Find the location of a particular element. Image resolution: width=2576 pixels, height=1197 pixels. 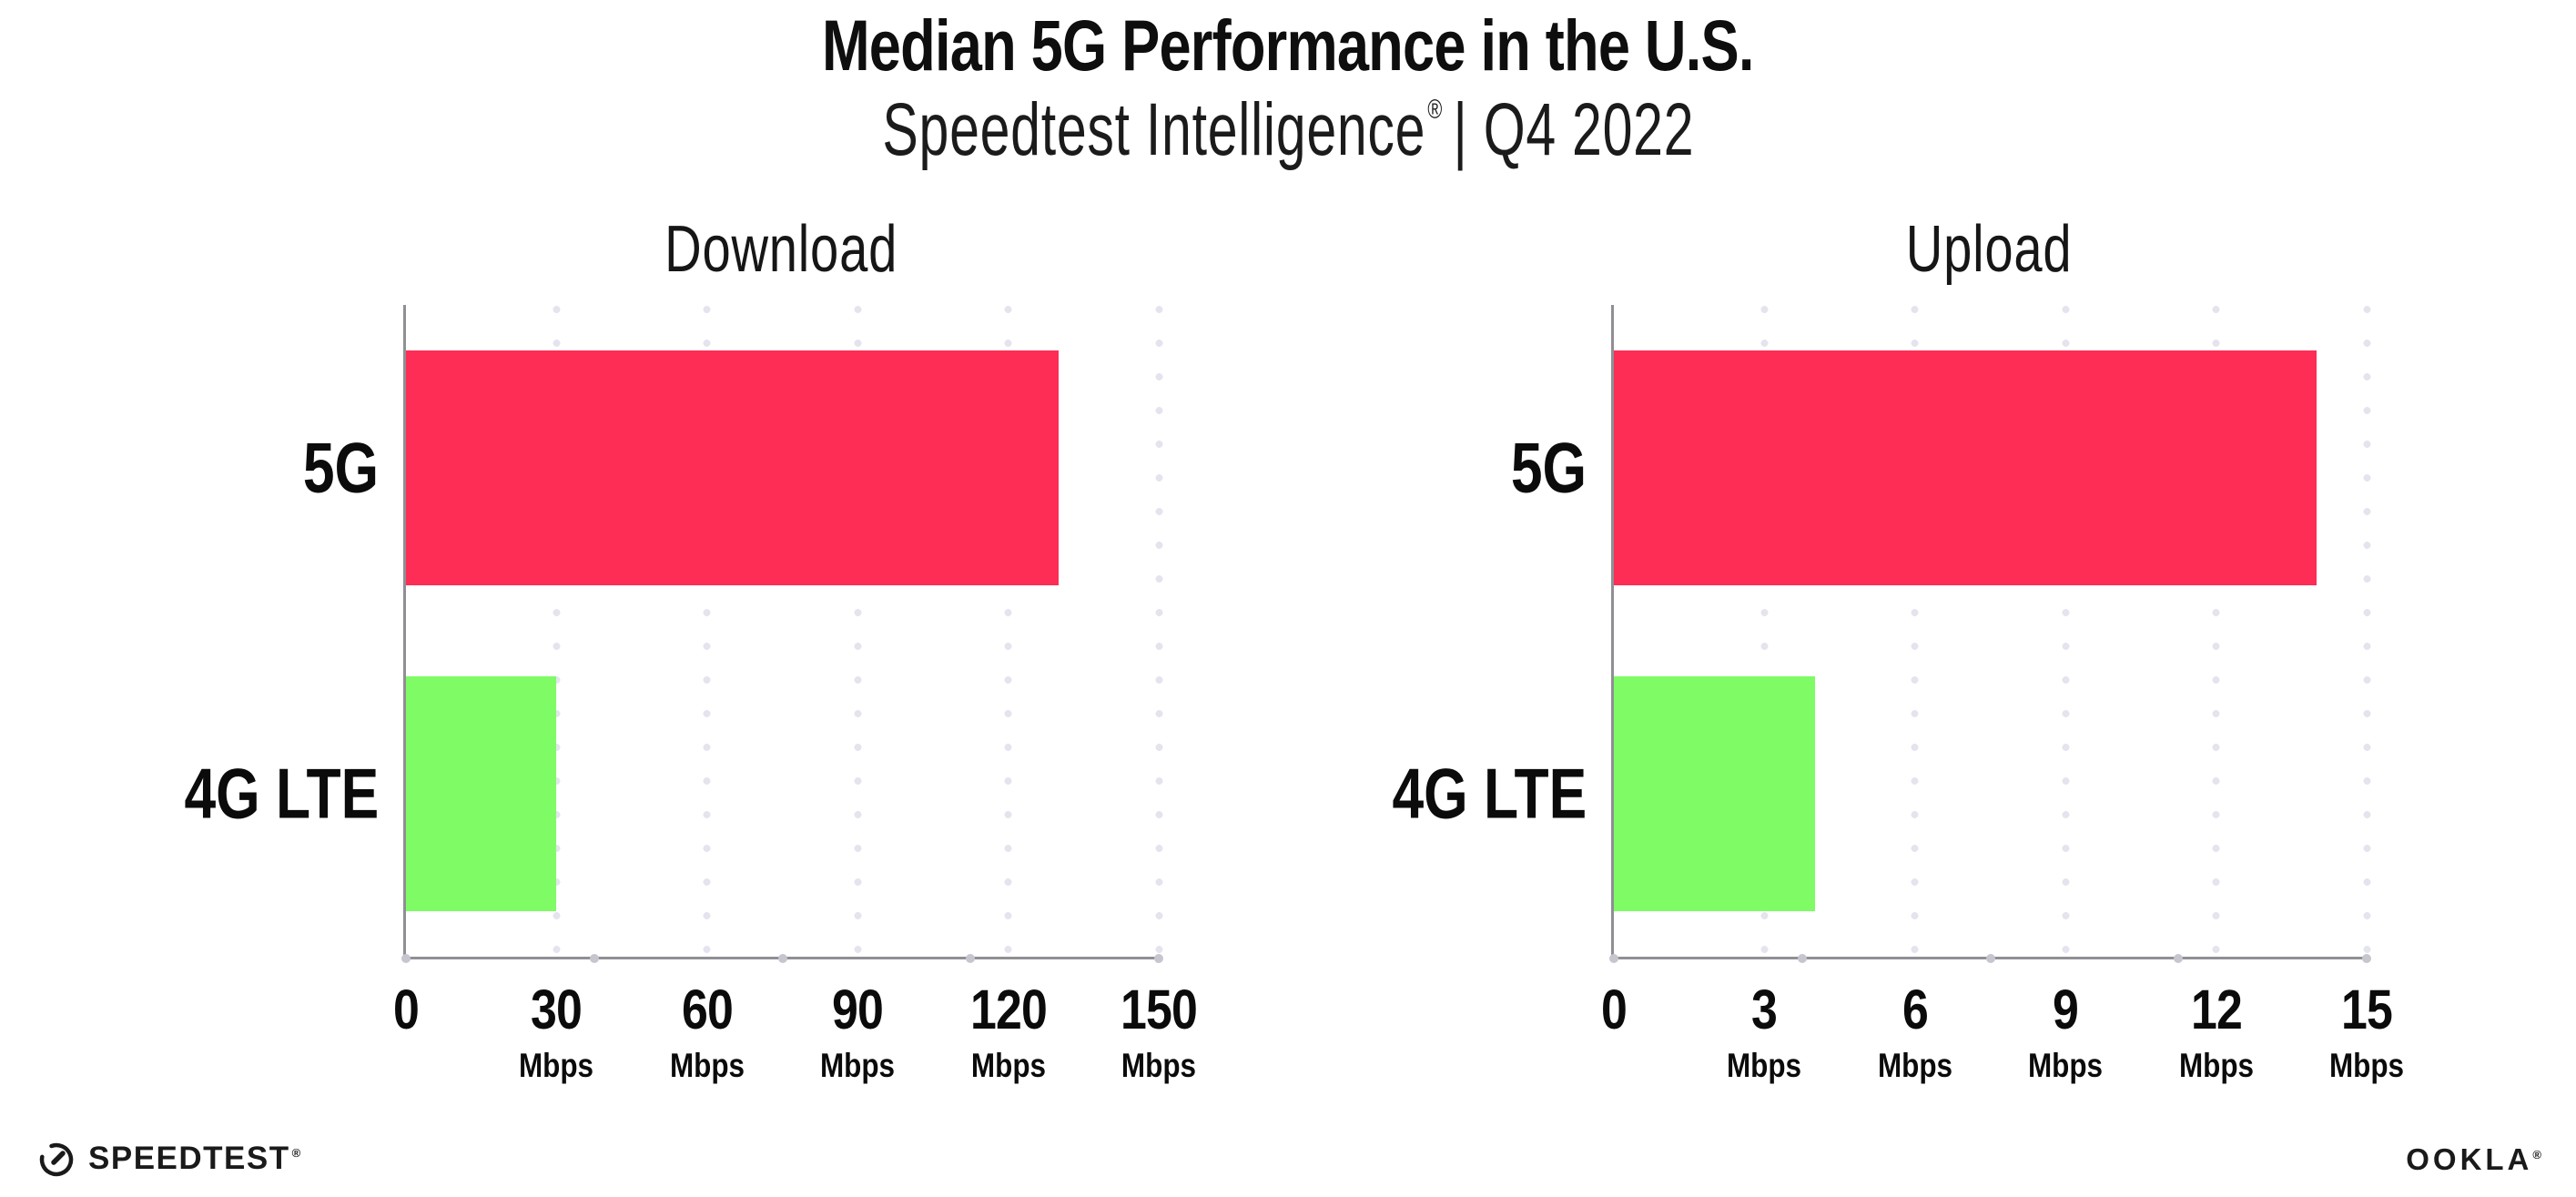

ookla-registered-mark: ® is located at coordinates (2538, 1154).